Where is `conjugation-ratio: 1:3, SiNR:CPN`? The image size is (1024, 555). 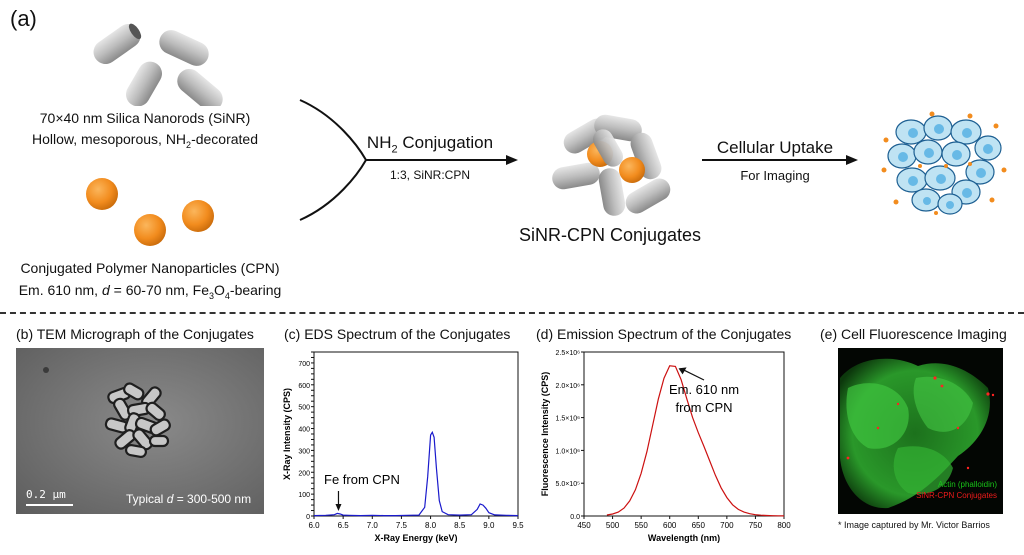 conjugation-ratio: 1:3, SiNR:CPN is located at coordinates (430, 175).